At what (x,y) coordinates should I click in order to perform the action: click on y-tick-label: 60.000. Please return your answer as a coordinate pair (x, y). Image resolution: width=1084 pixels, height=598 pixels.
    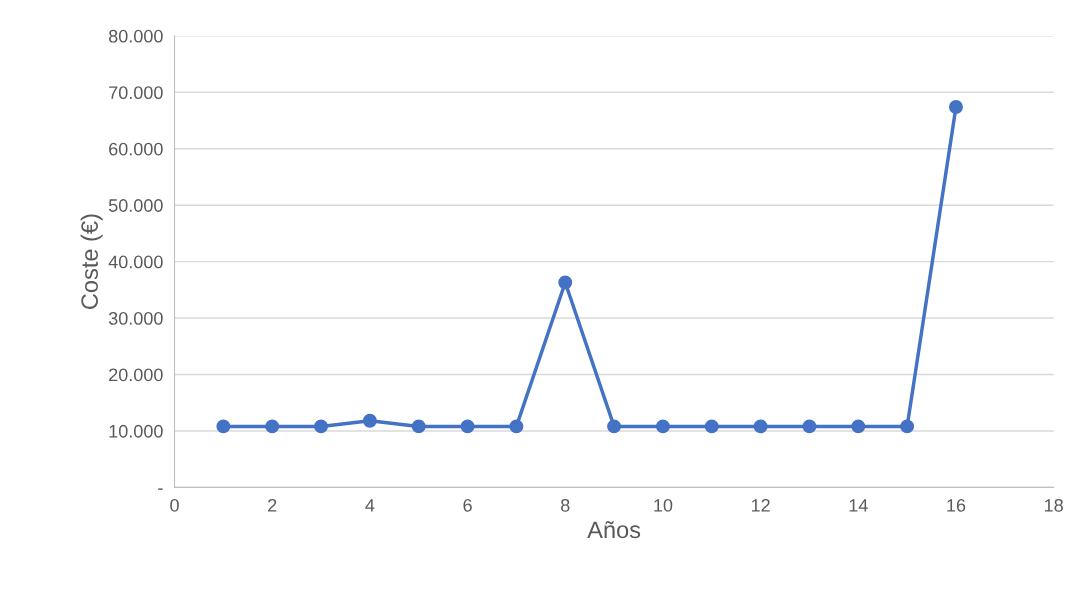
    Looking at the image, I should click on (136, 149).